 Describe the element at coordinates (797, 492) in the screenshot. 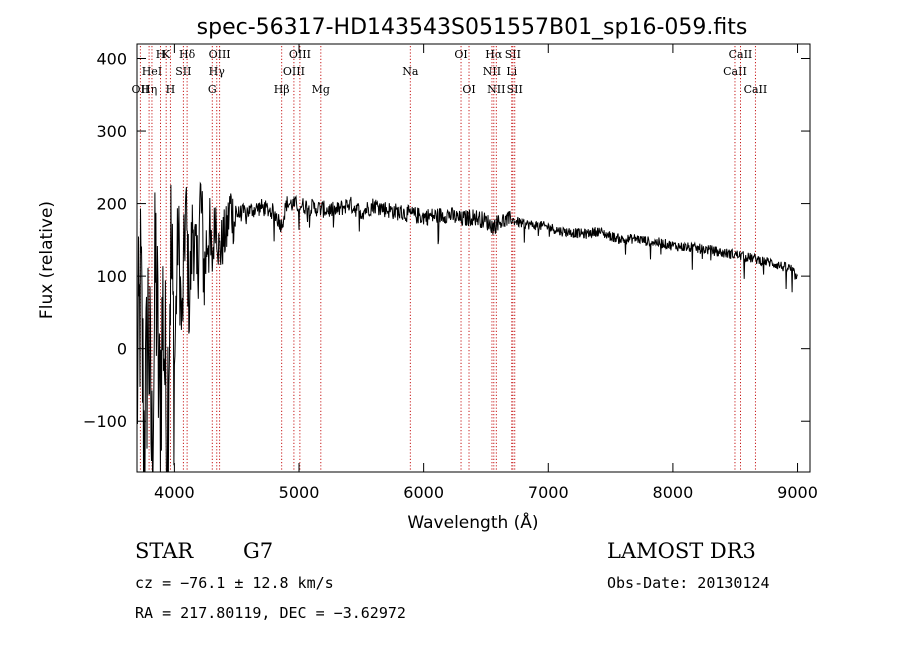

I see `x-tick-label: 9000` at that location.